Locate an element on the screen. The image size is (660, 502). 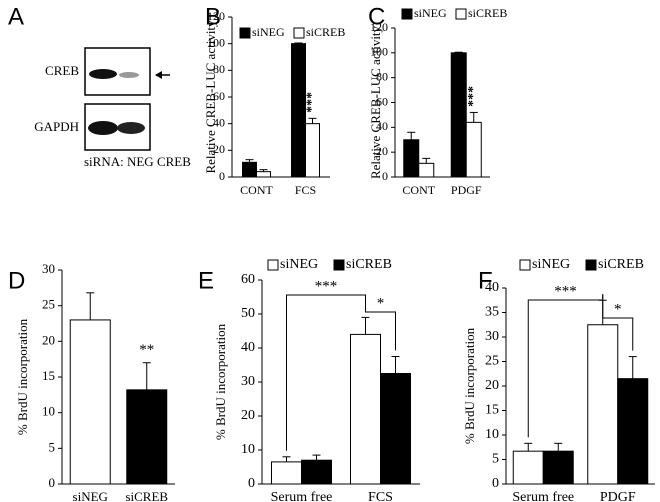
significance: ** is located at coordinates (146, 350).